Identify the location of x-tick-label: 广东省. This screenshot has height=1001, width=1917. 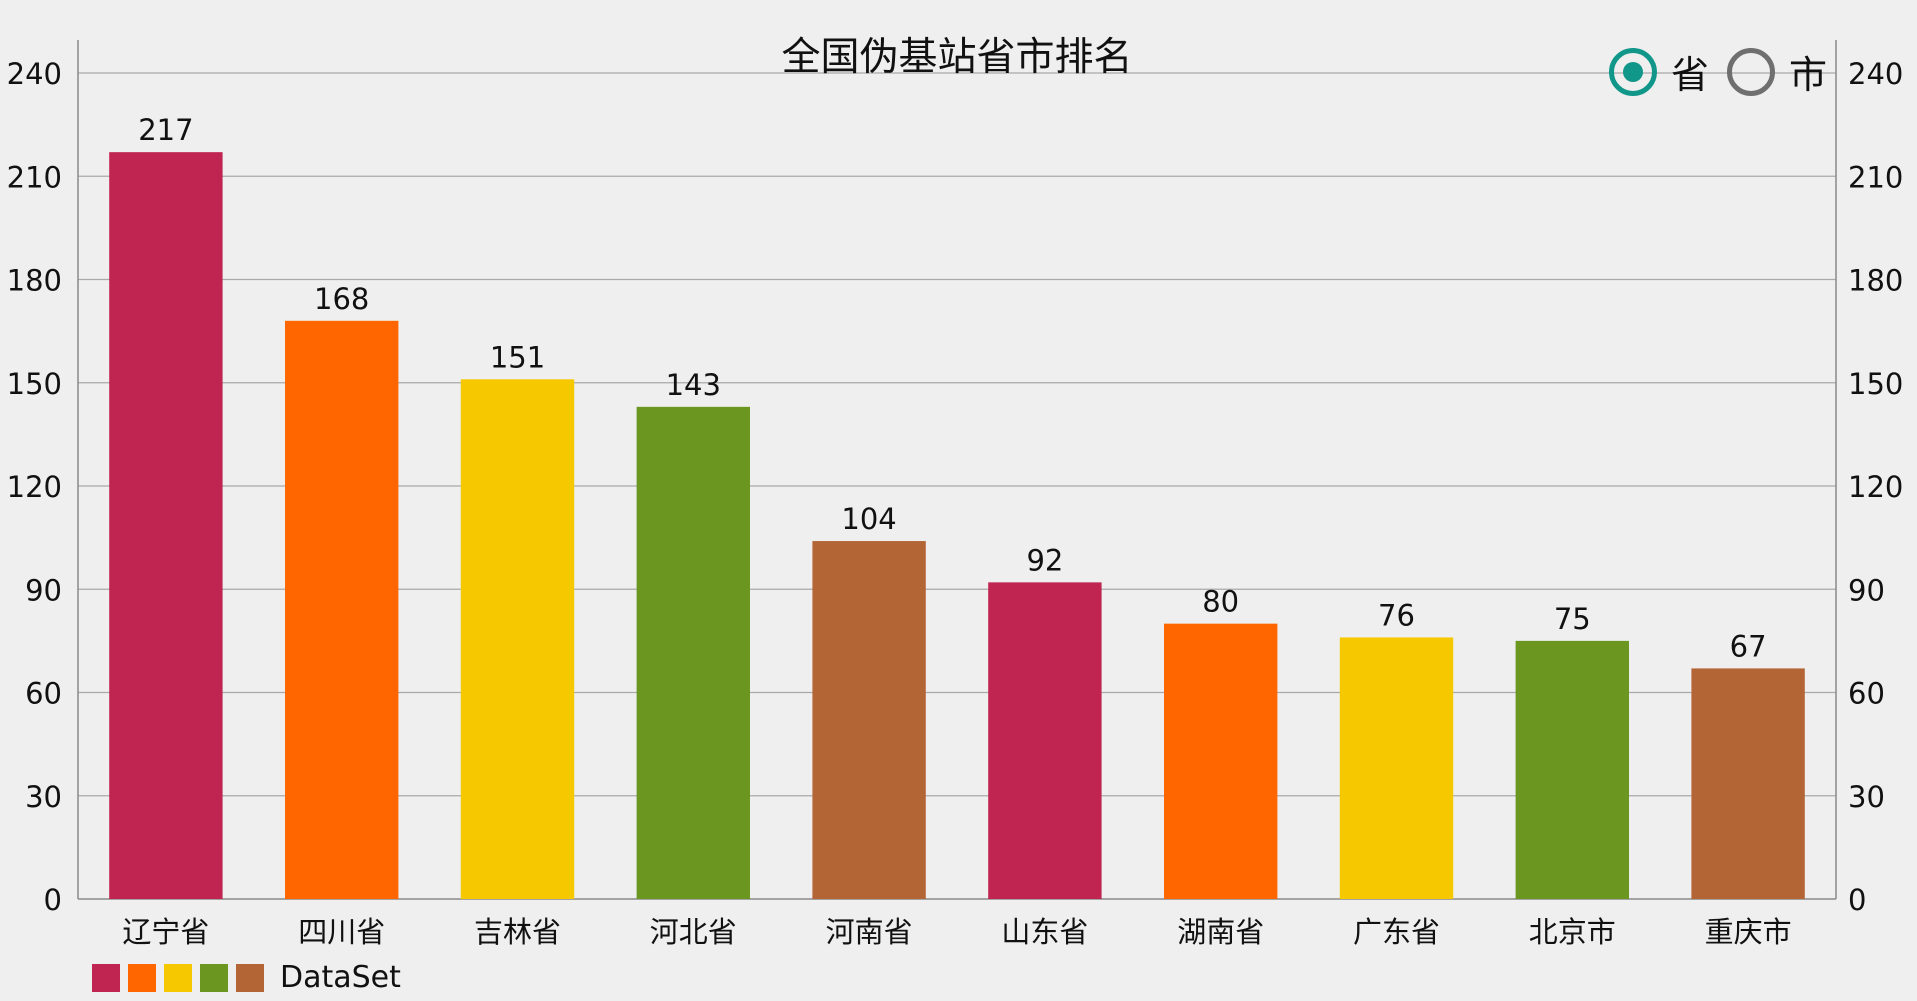
(1396, 932).